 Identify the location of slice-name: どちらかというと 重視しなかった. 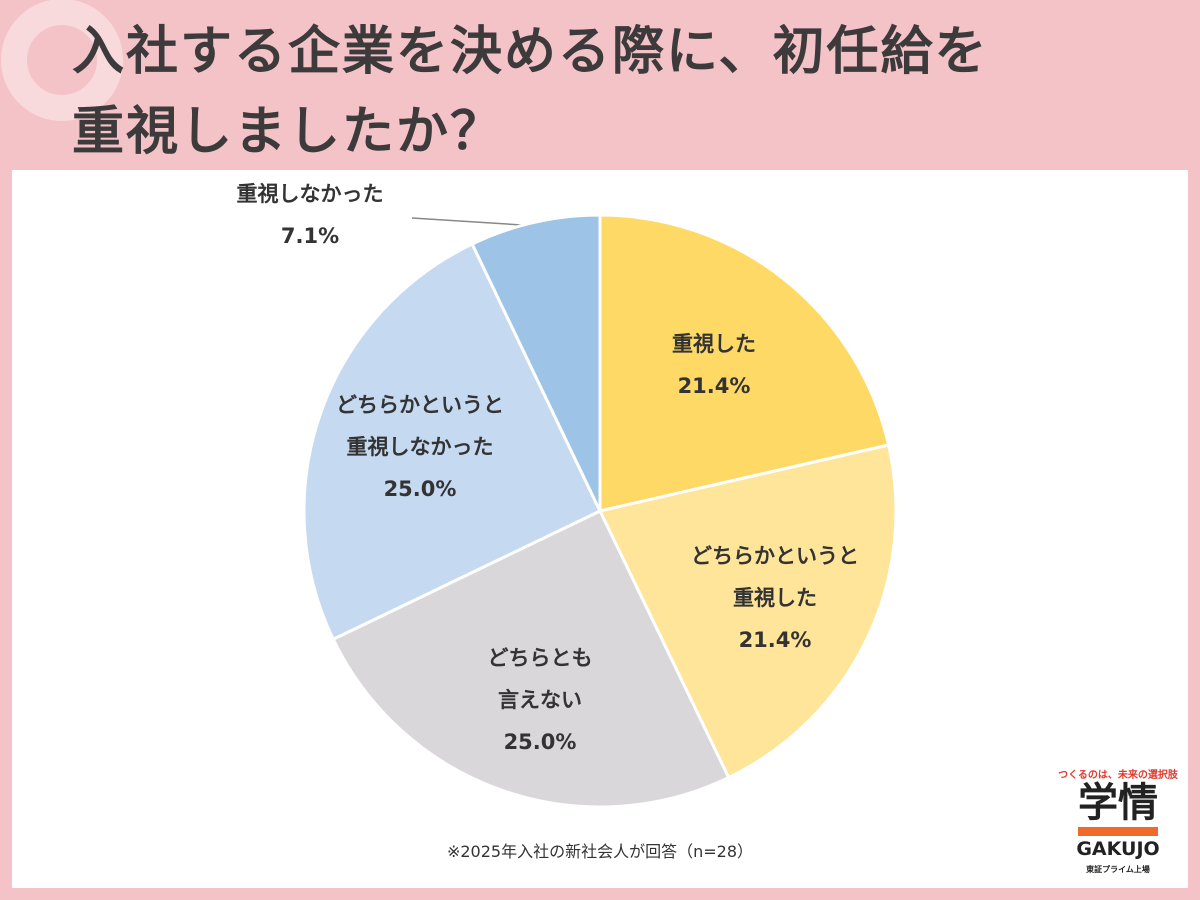
(420, 426).